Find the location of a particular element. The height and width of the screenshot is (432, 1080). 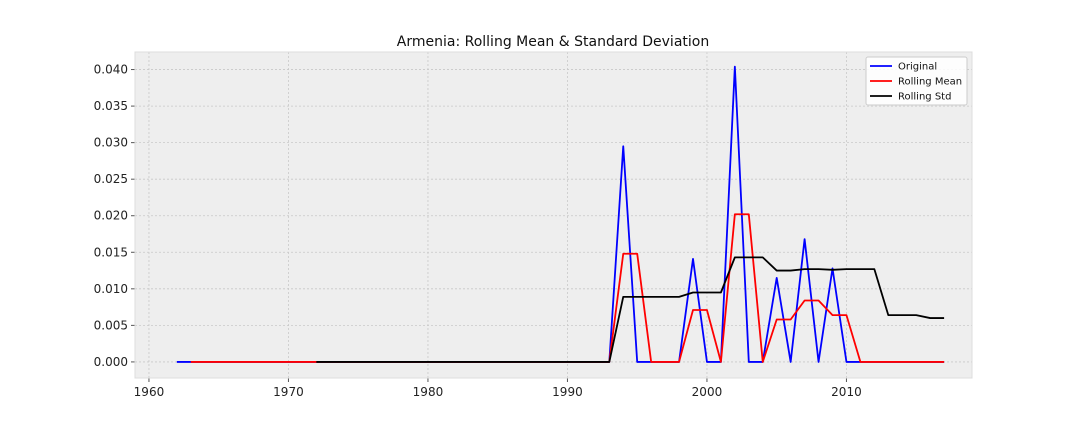

y-tick-label: 0.040 is located at coordinates (111, 70).